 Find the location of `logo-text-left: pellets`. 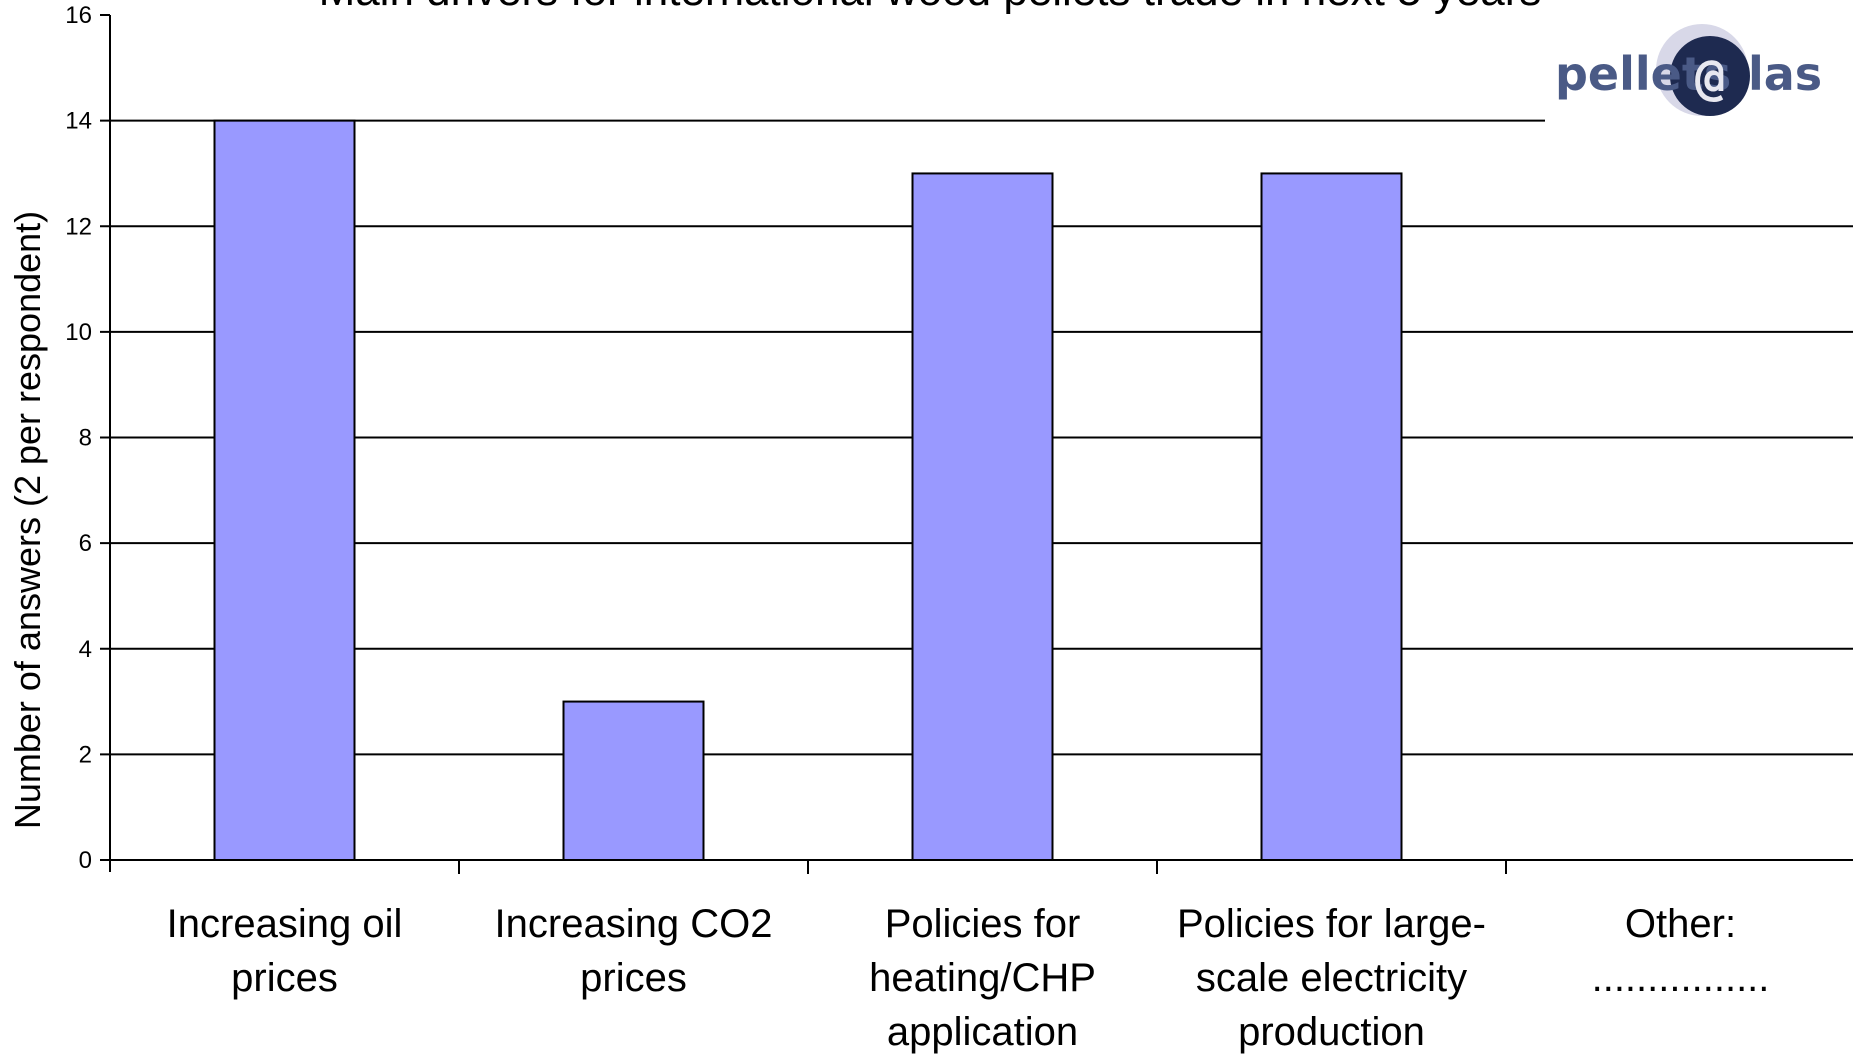

logo-text-left: pellets is located at coordinates (1643, 74).